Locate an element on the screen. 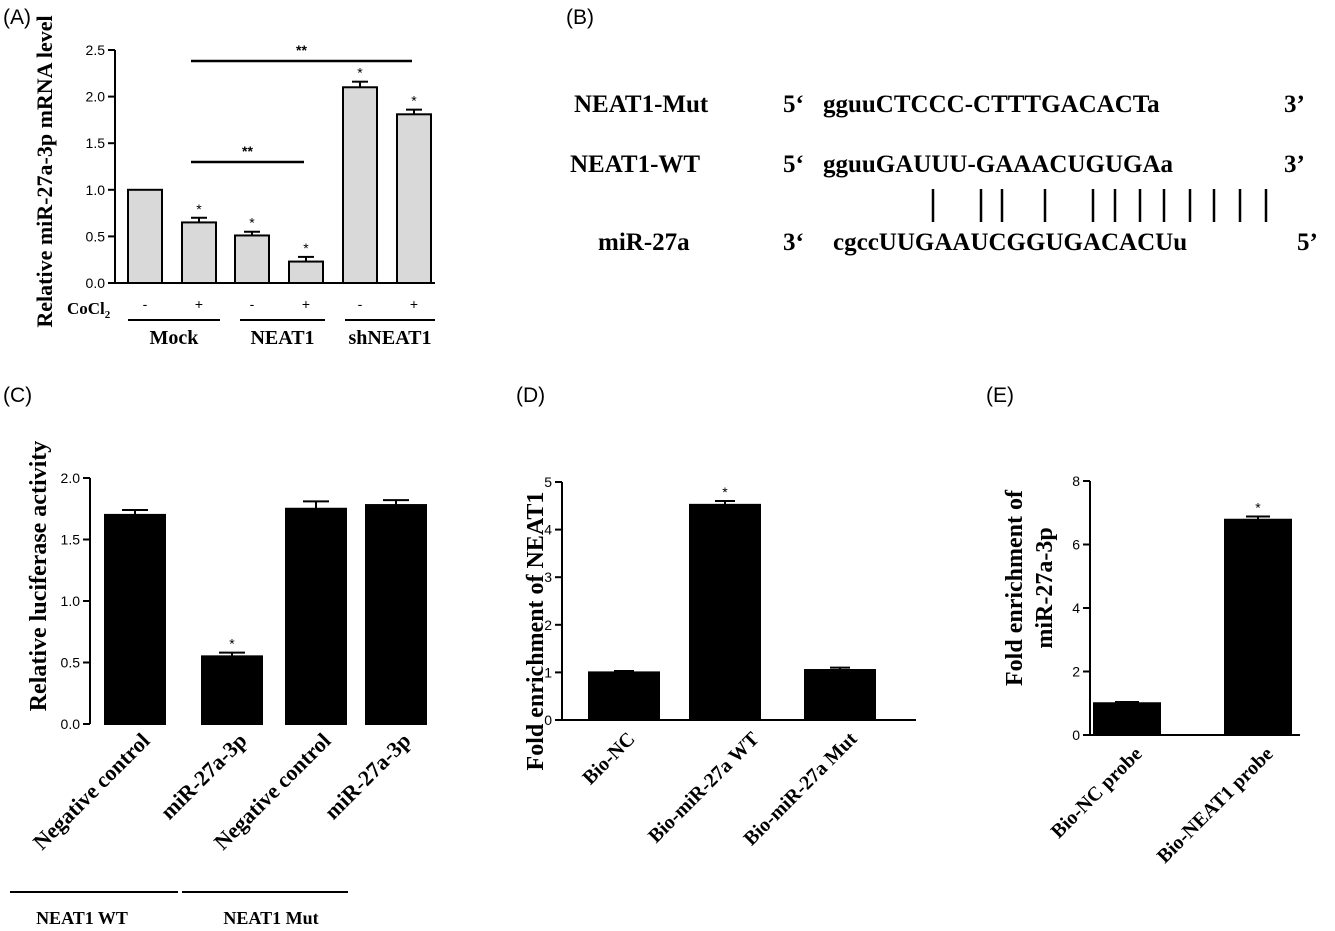 The height and width of the screenshot is (931, 1335). sequence-end: 5‘ is located at coordinates (793, 164).